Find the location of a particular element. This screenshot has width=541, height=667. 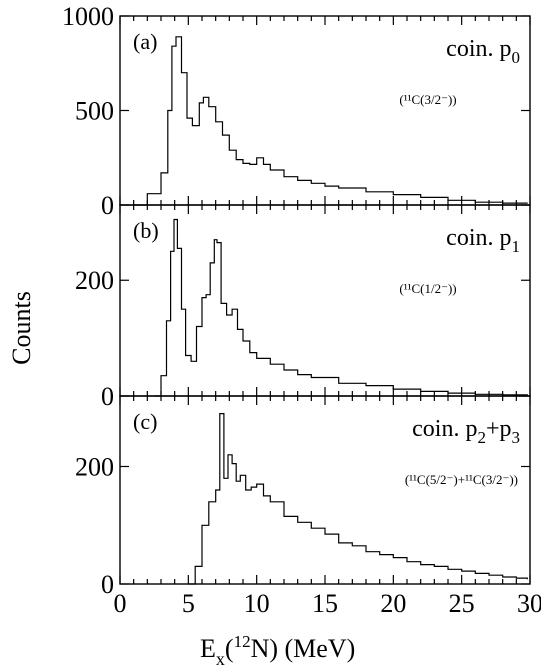

x-tick-label: 25 is located at coordinates (462, 603).